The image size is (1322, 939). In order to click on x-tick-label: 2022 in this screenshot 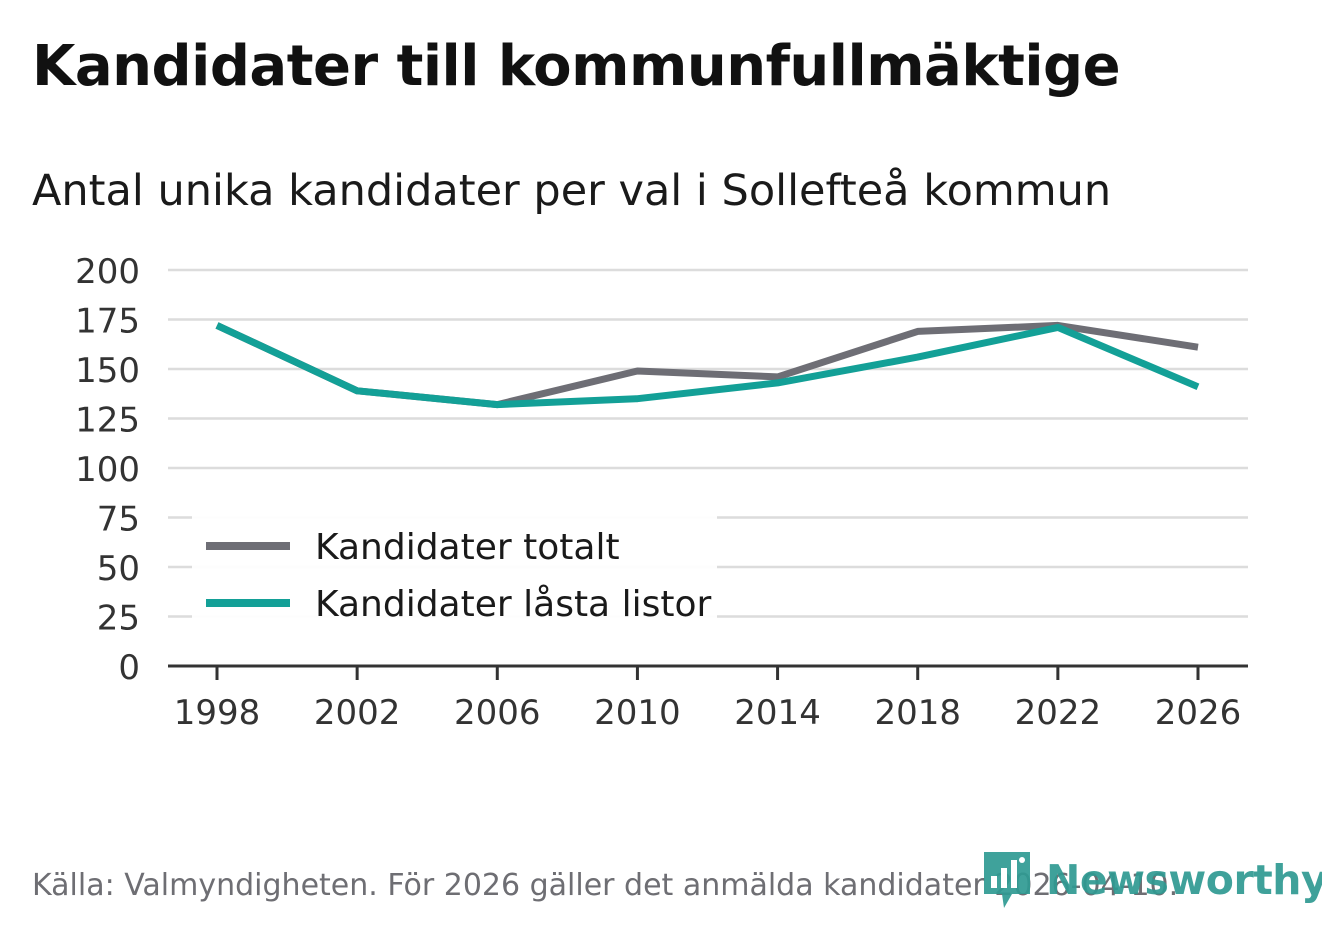, I will do `click(1058, 713)`.